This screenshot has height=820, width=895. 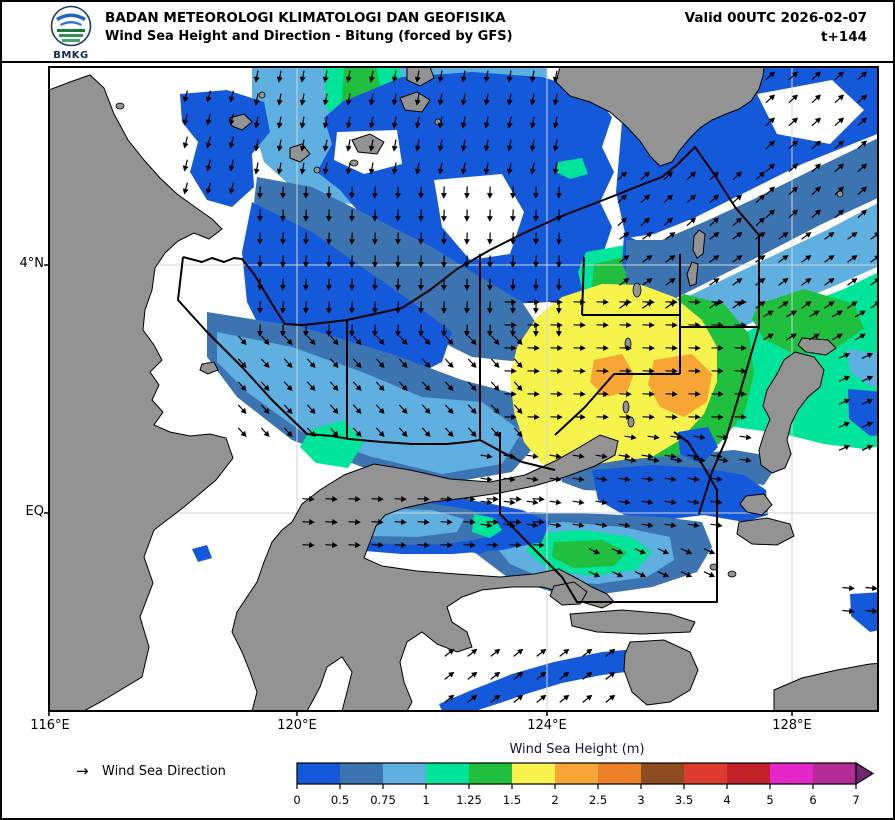 What do you see at coordinates (50, 725) in the screenshot?
I see `lon-label-116e: 116°E` at bounding box center [50, 725].